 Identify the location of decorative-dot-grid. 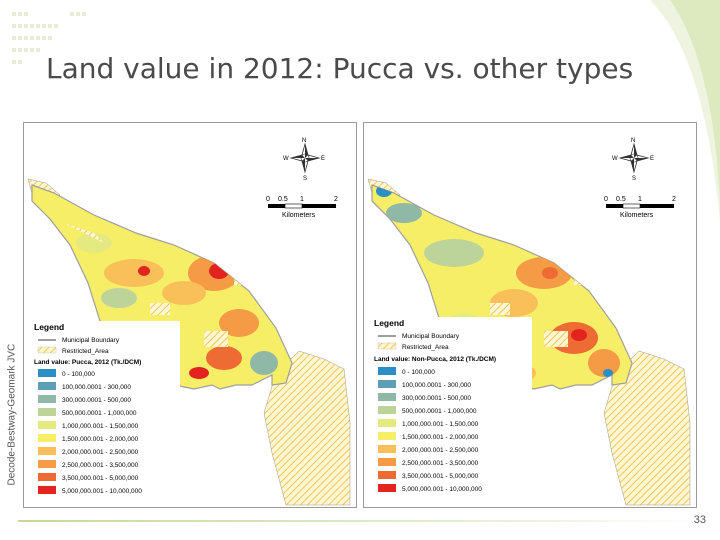
(49, 38).